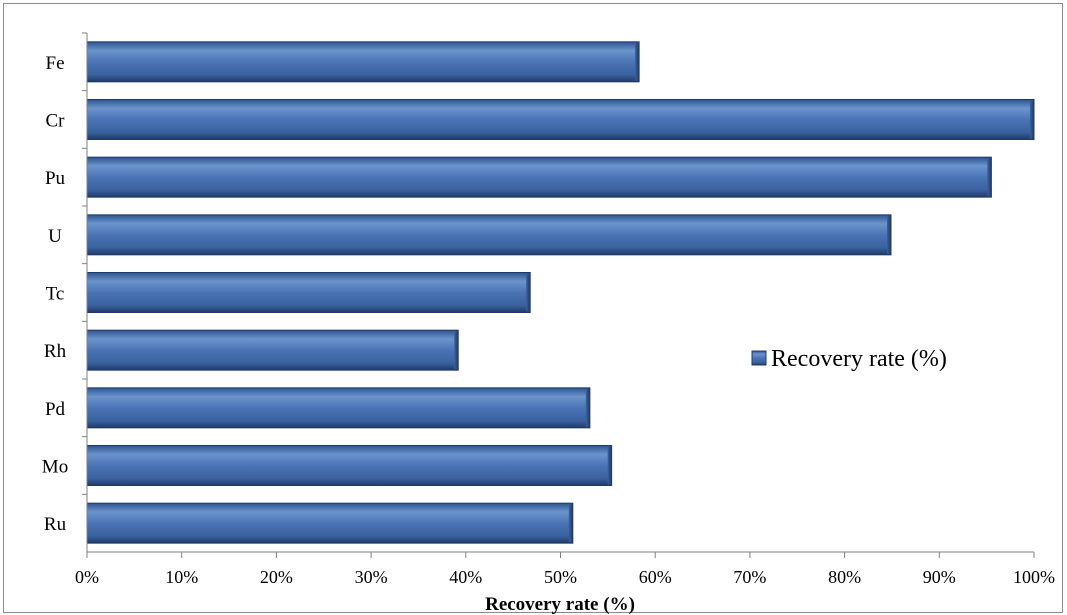  Describe the element at coordinates (889, 234) in the screenshot. I see `bar-u-end` at that location.